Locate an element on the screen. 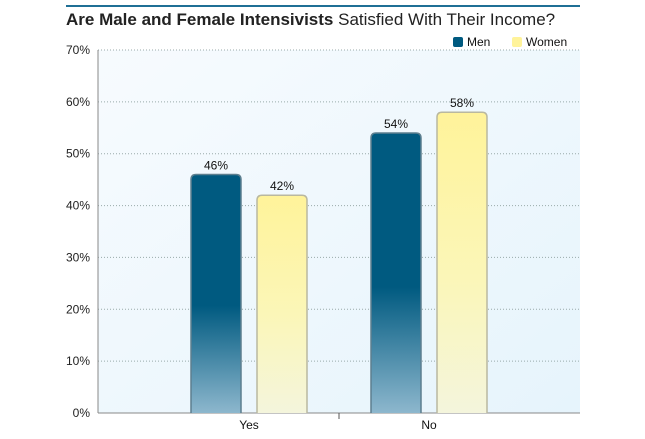 The height and width of the screenshot is (439, 645). y-tick-label: 40% is located at coordinates (78, 206).